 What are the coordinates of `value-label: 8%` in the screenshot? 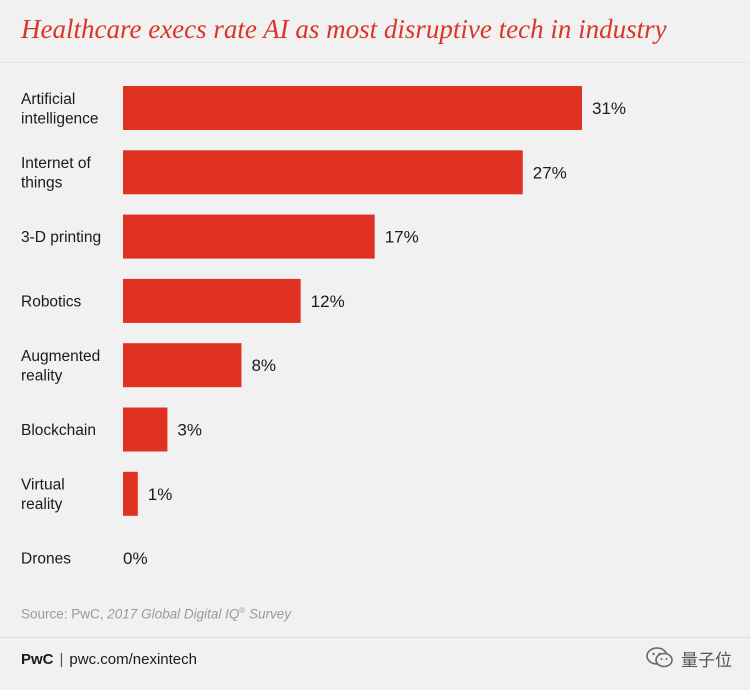 It's located at (263, 365).